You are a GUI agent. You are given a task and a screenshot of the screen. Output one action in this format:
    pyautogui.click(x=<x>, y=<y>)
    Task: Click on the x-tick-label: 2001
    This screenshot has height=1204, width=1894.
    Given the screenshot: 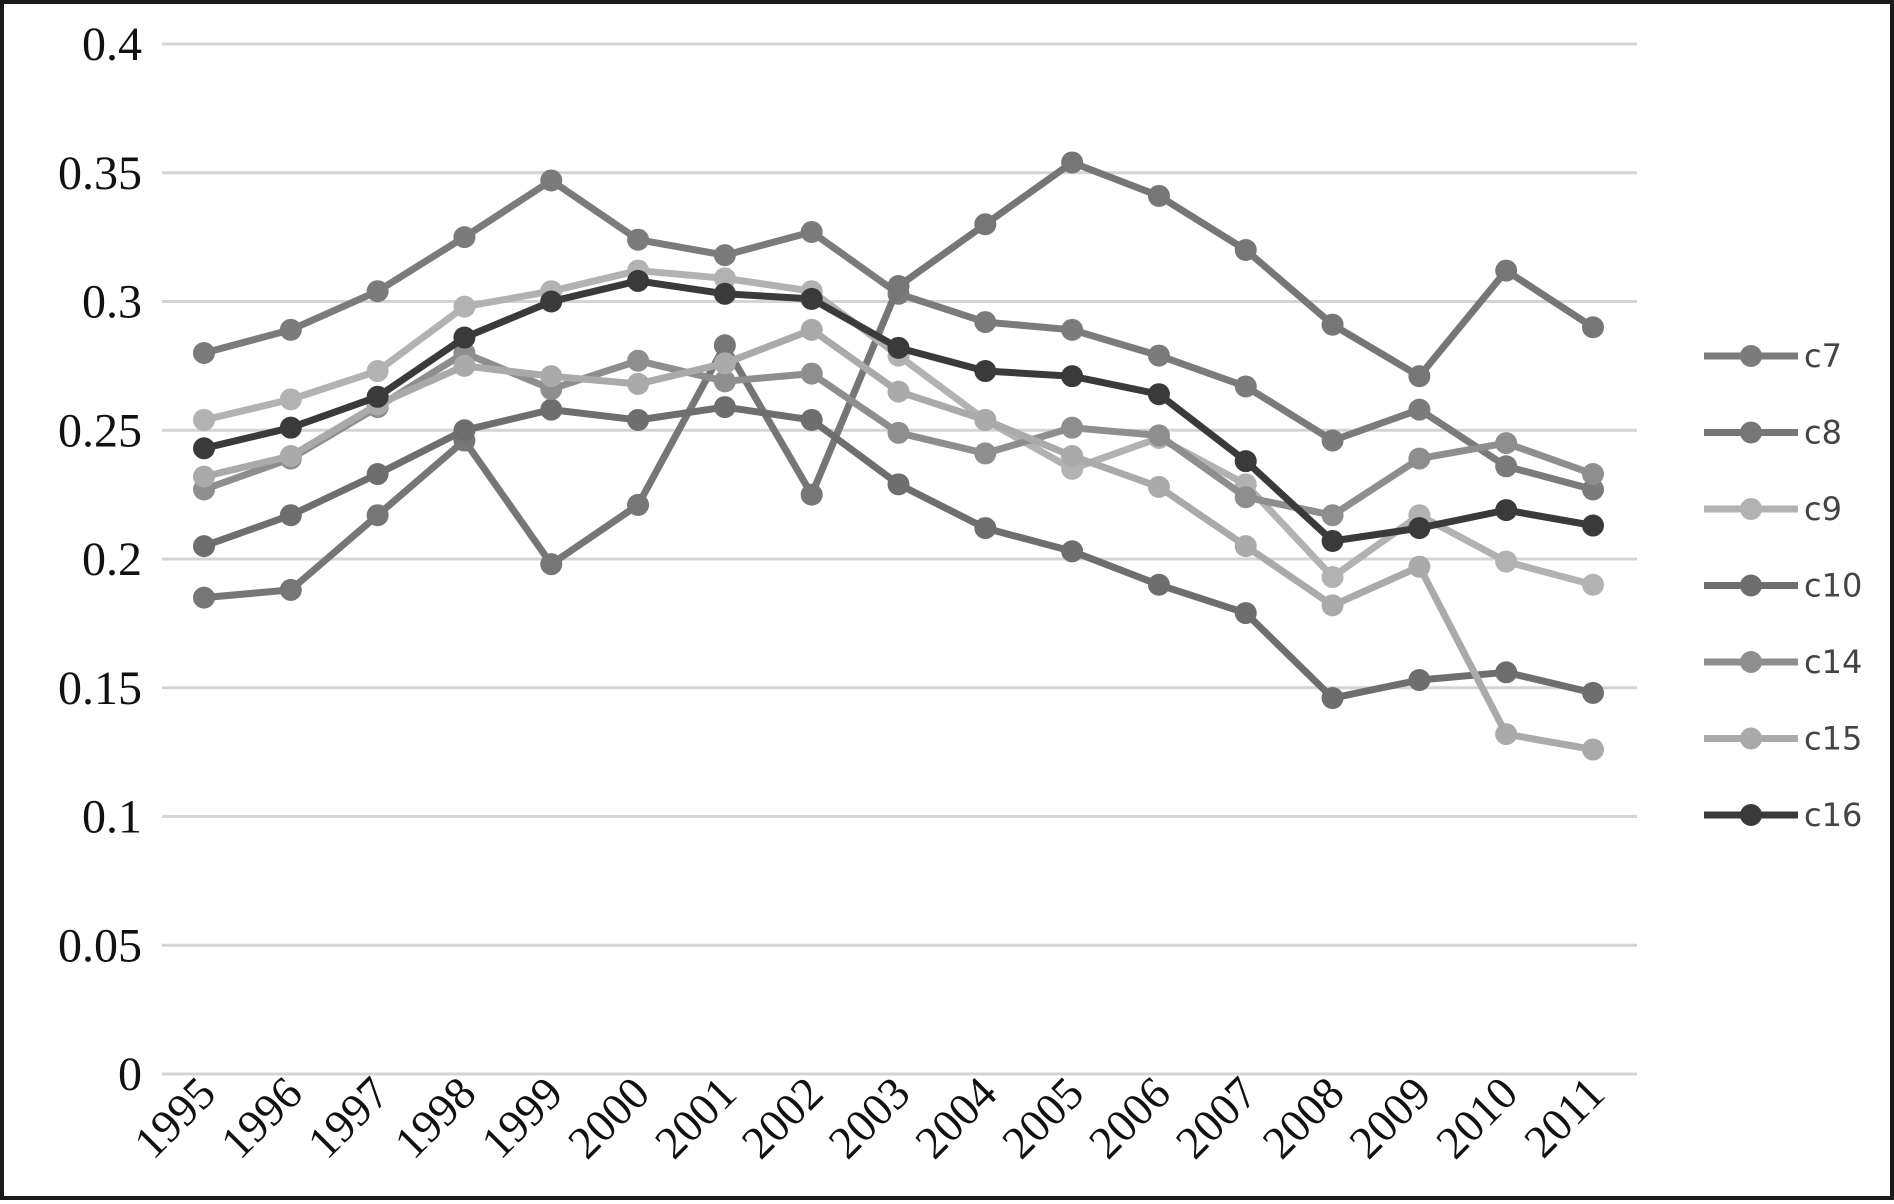 What is the action you would take?
    pyautogui.click(x=695, y=1117)
    